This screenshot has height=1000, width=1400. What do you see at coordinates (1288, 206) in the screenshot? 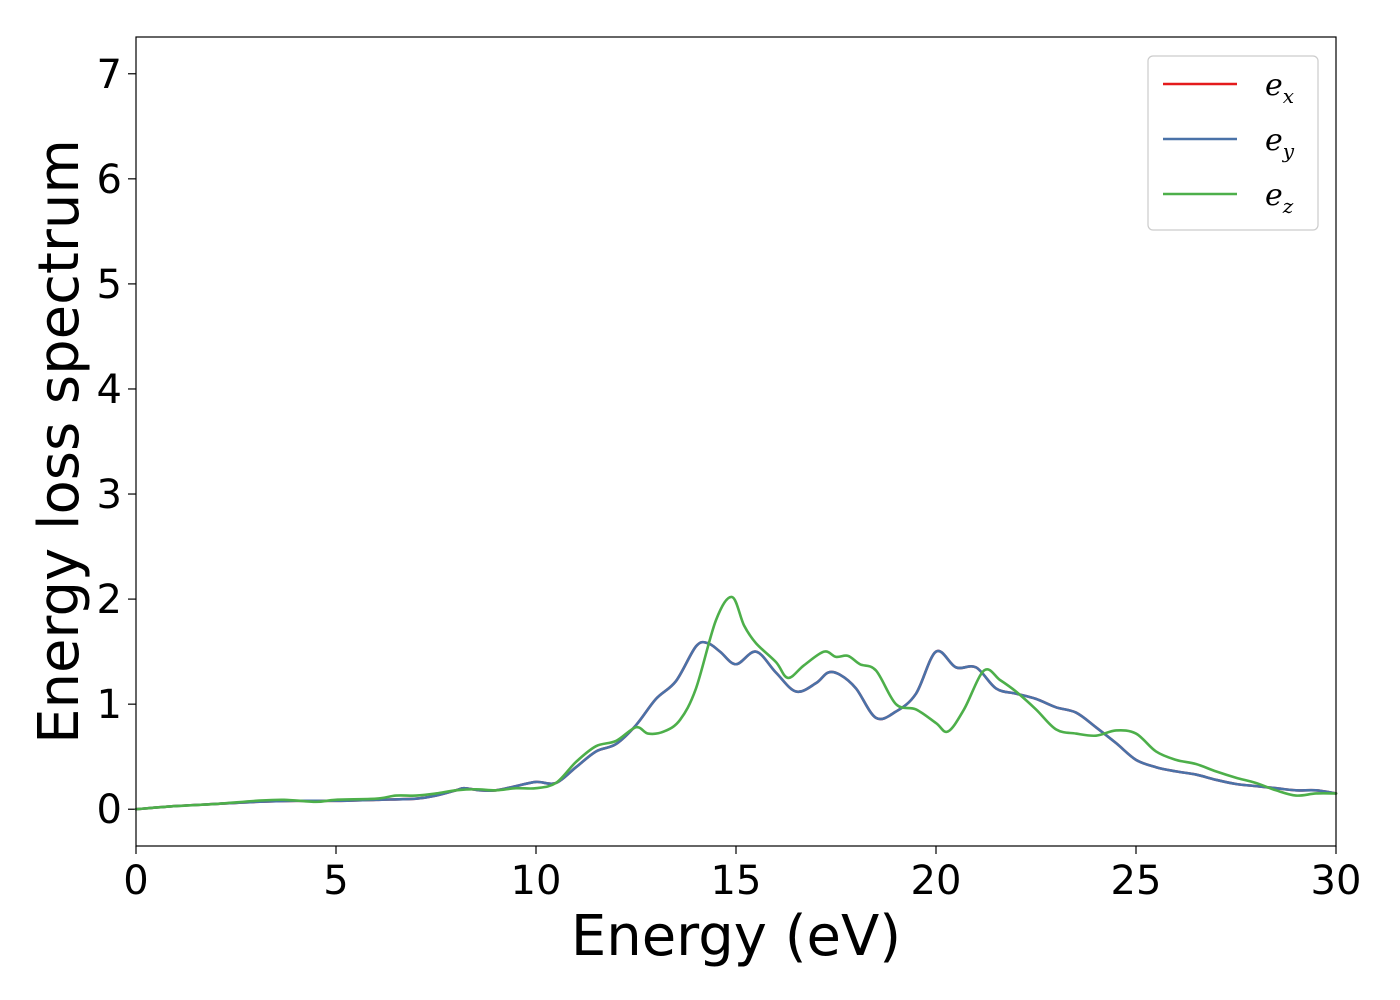
I see `legend-label-sub: z` at bounding box center [1288, 206].